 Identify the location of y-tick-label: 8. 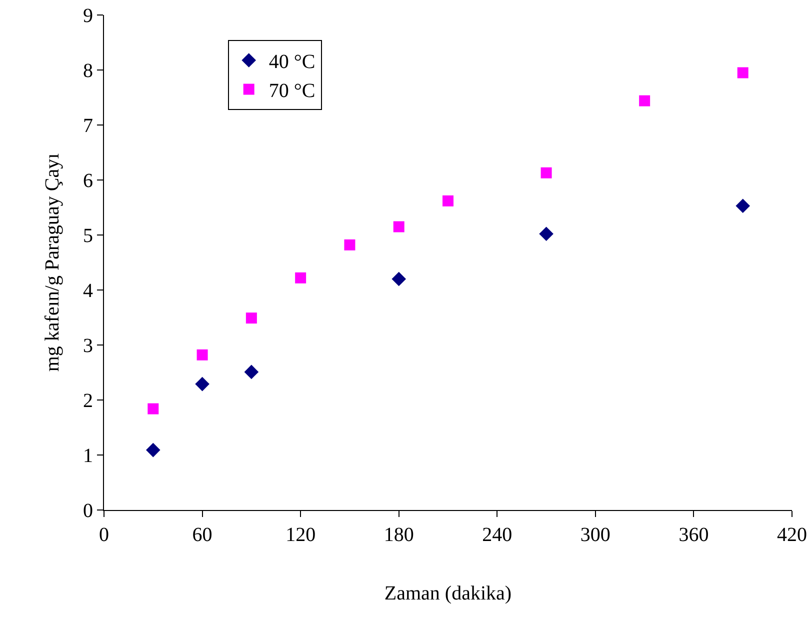
(88, 71).